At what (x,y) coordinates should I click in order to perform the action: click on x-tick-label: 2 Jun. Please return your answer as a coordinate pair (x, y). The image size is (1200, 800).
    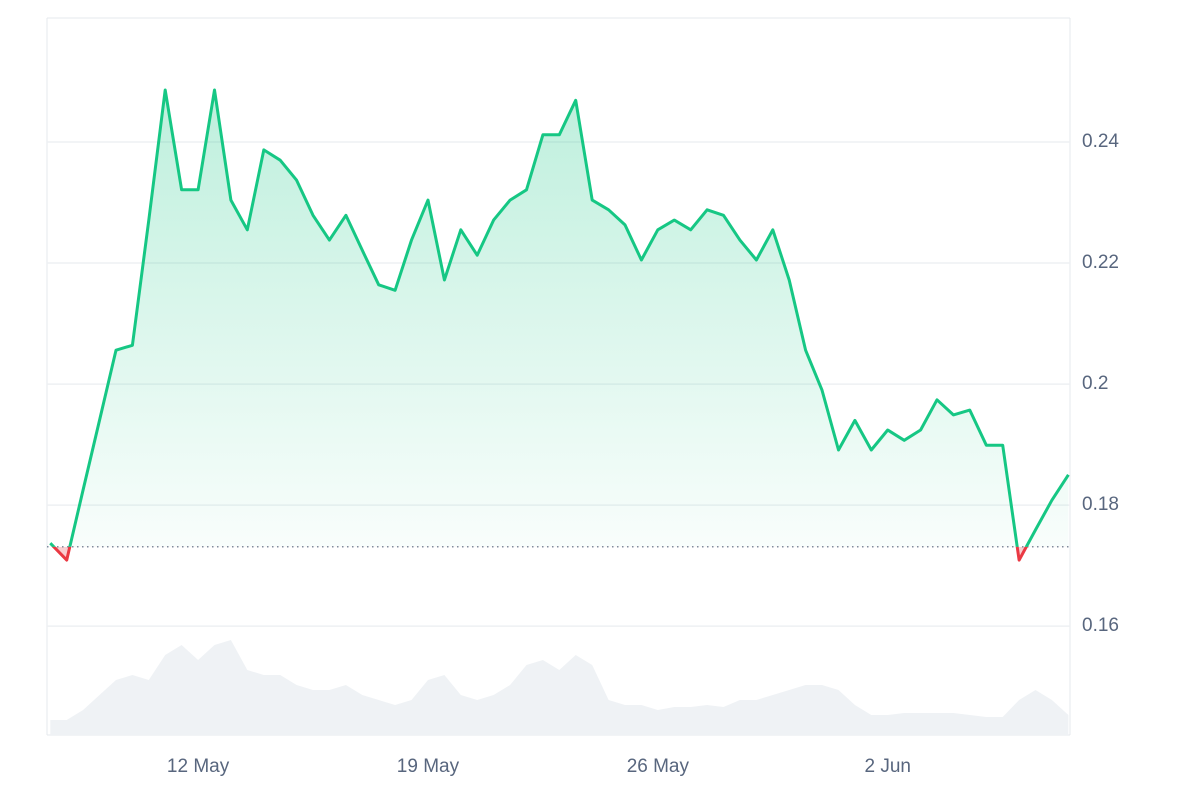
    Looking at the image, I should click on (887, 766).